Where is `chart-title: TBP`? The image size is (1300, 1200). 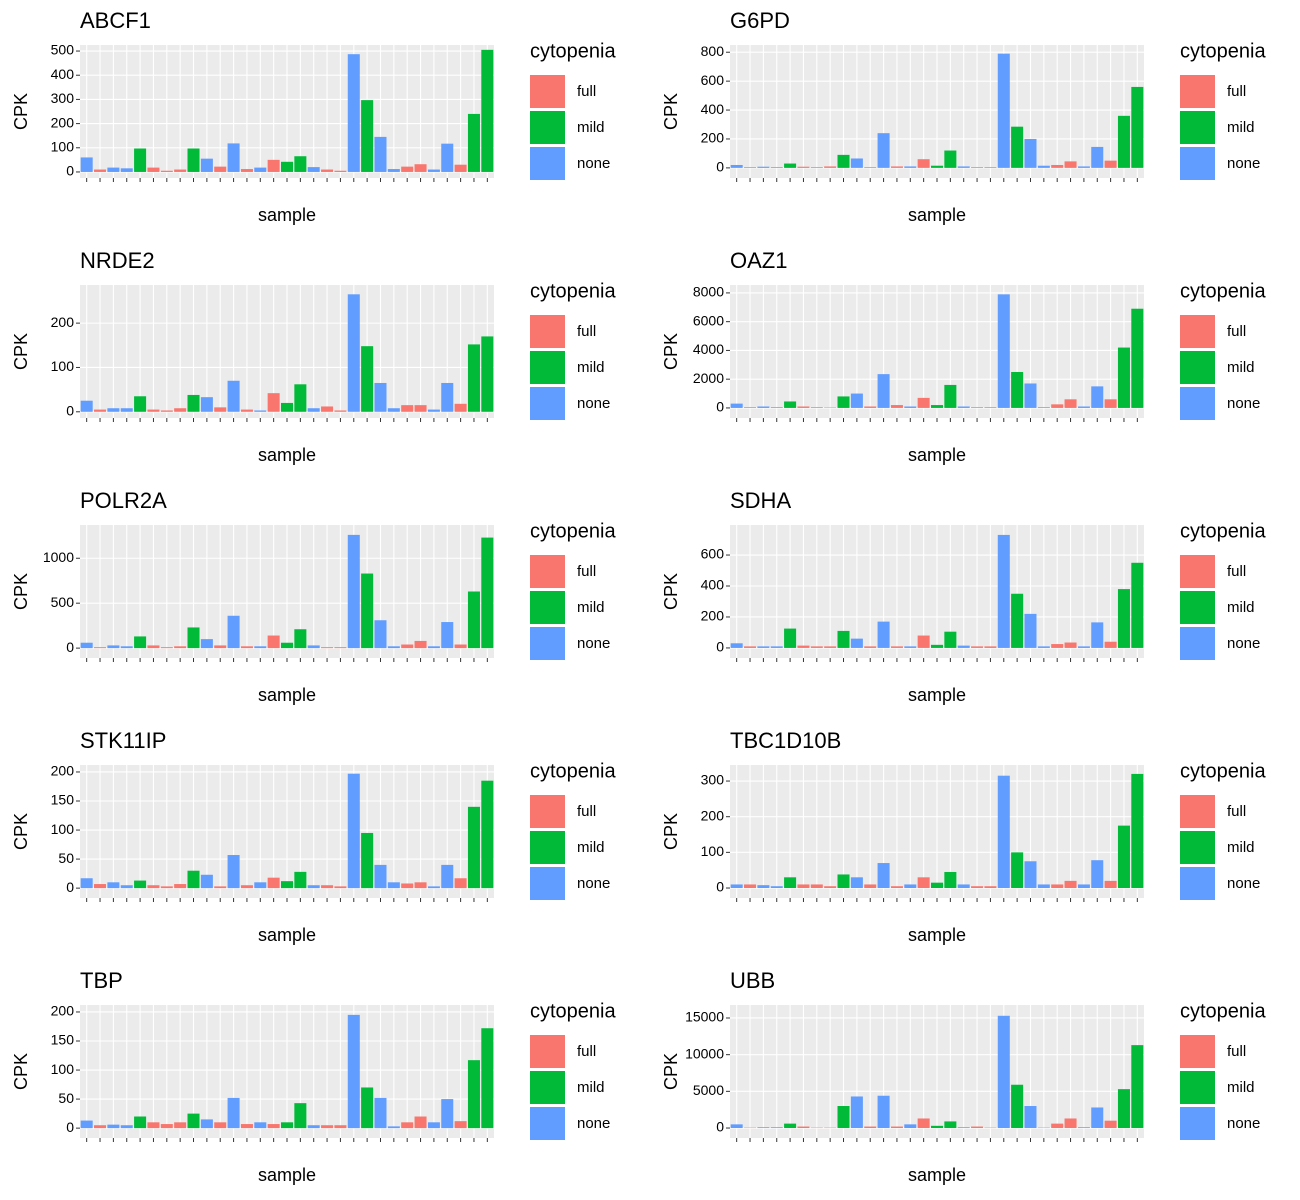 chart-title: TBP is located at coordinates (101, 980).